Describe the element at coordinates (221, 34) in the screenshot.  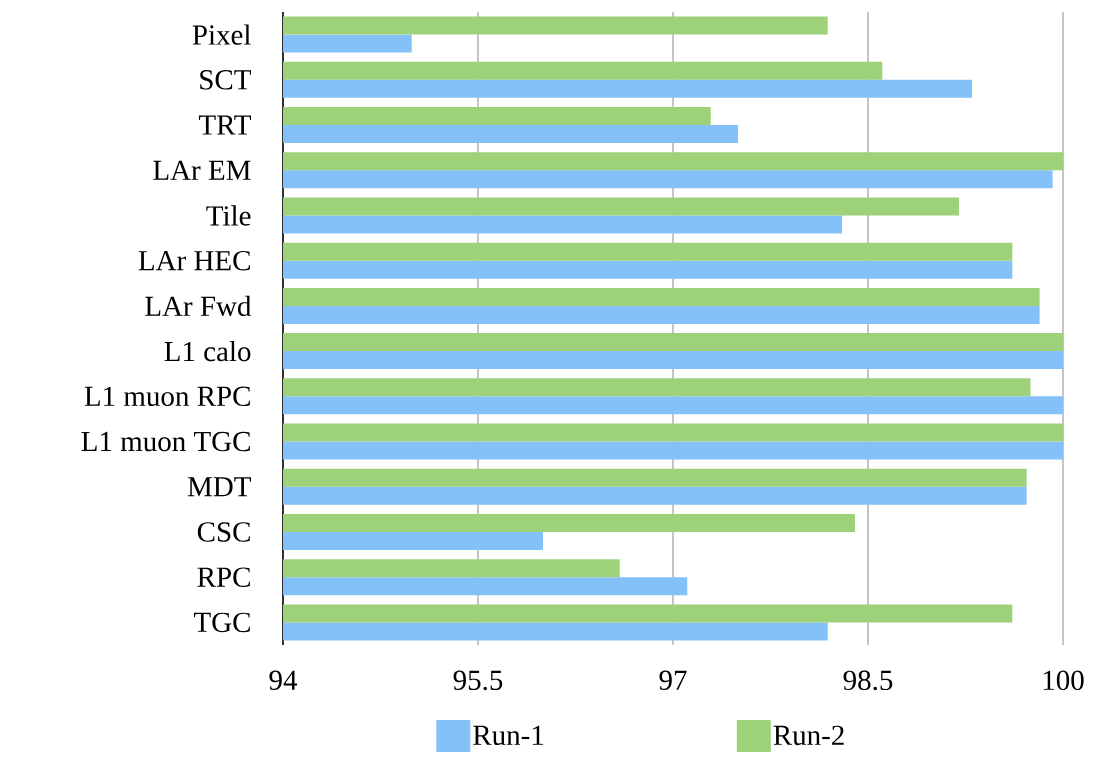
I see `y-tick-label: Pixel` at that location.